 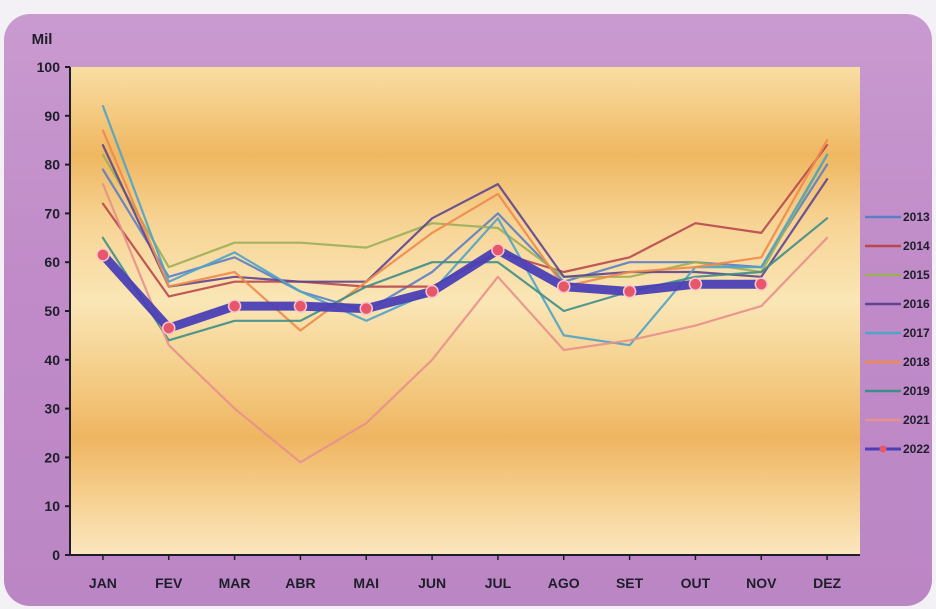 What do you see at coordinates (52, 457) in the screenshot?
I see `y-tick-label: 20` at bounding box center [52, 457].